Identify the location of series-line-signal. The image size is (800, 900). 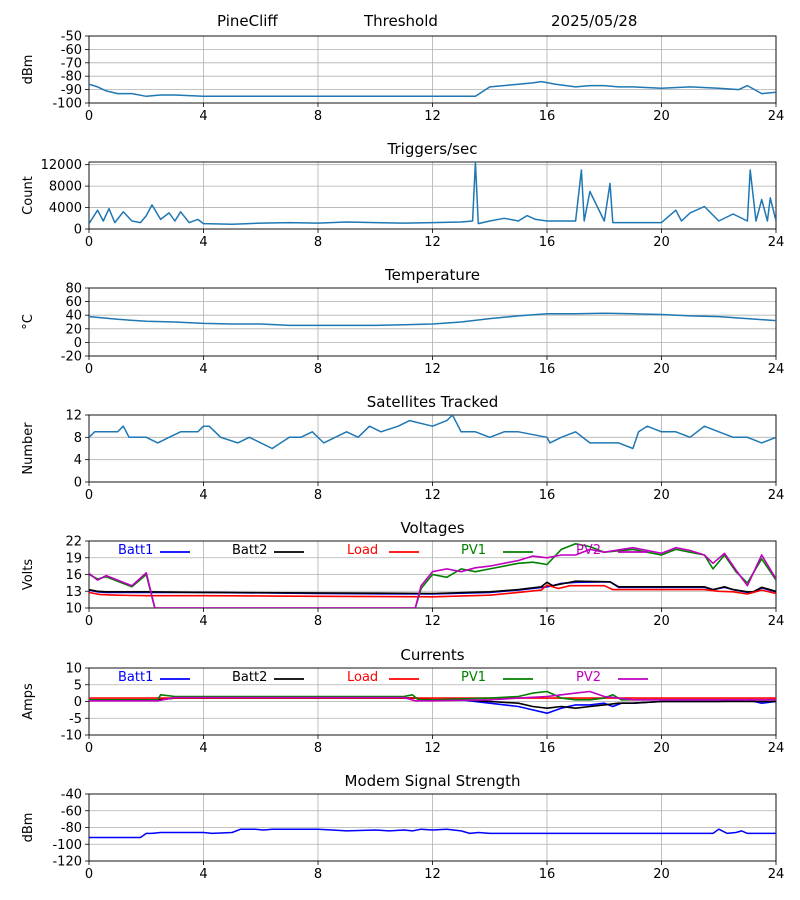
(432, 89).